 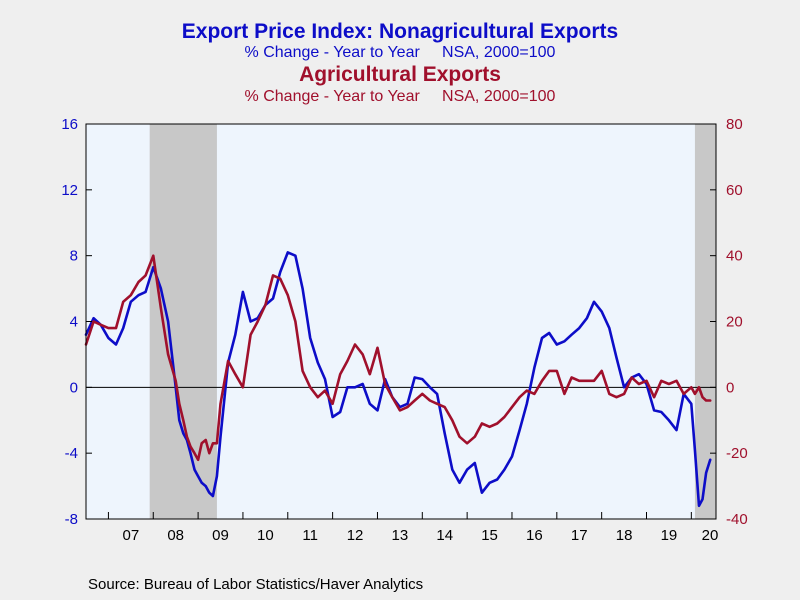 What do you see at coordinates (175, 535) in the screenshot?
I see `x-tick-label: 08` at bounding box center [175, 535].